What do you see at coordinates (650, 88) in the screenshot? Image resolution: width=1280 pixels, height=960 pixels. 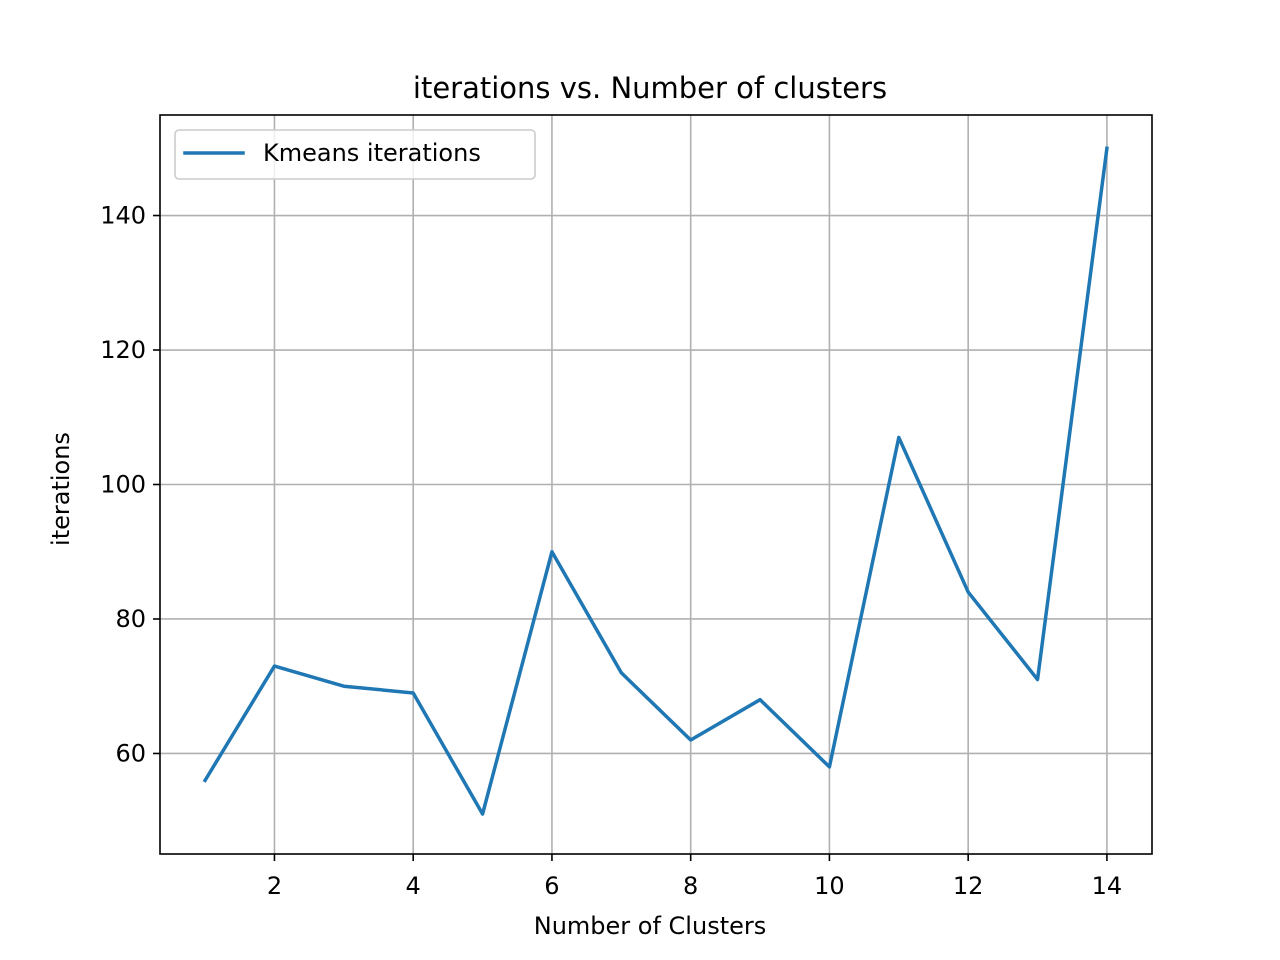 I see `chart-title: iterations vs. Number of clusters` at bounding box center [650, 88].